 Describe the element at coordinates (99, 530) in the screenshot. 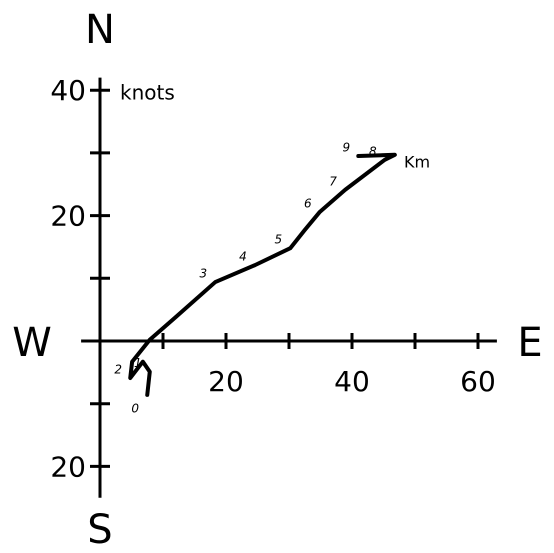

I see `compass-south: S` at that location.